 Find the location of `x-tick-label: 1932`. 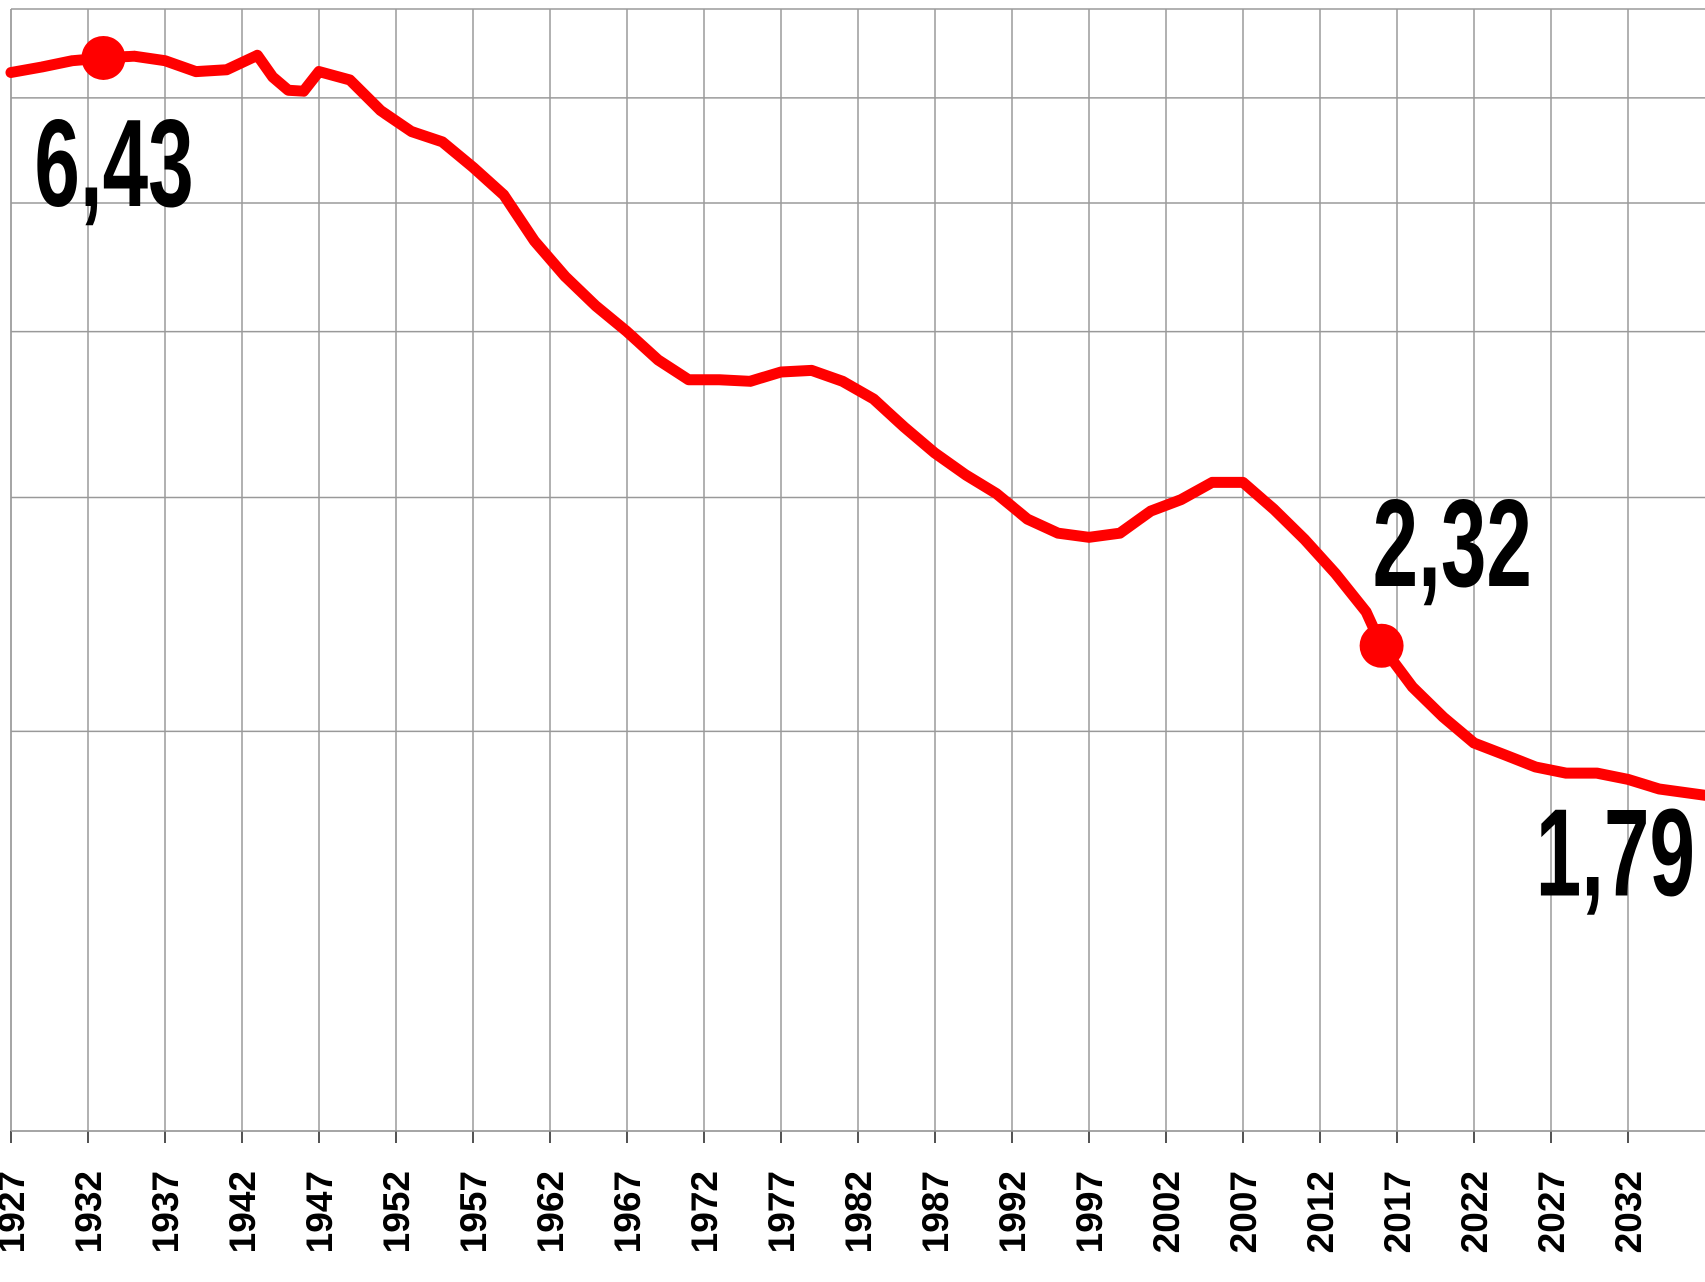

x-tick-label: 1932 is located at coordinates (88, 1212).